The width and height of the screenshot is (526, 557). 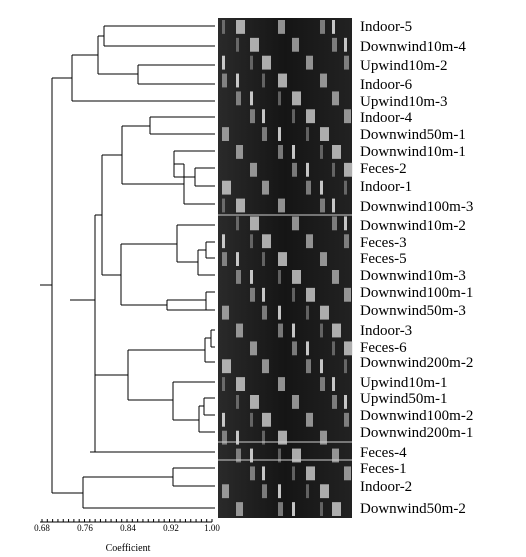 What do you see at coordinates (416, 433) in the screenshot?
I see `sample-label: Downwind200m-1` at bounding box center [416, 433].